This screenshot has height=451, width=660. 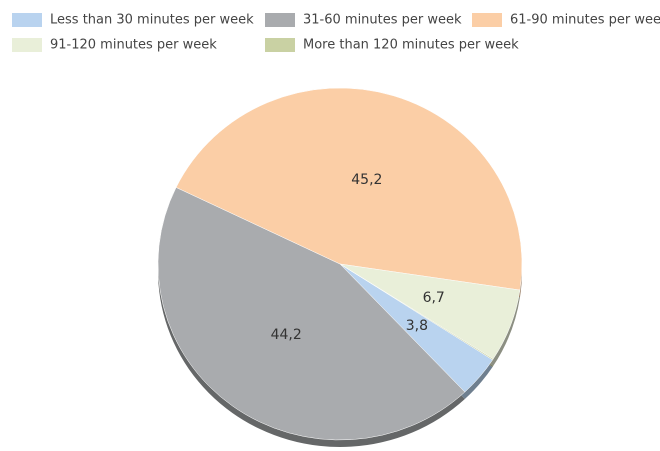 What do you see at coordinates (417, 326) in the screenshot?
I see `data-label: 3,8` at bounding box center [417, 326].